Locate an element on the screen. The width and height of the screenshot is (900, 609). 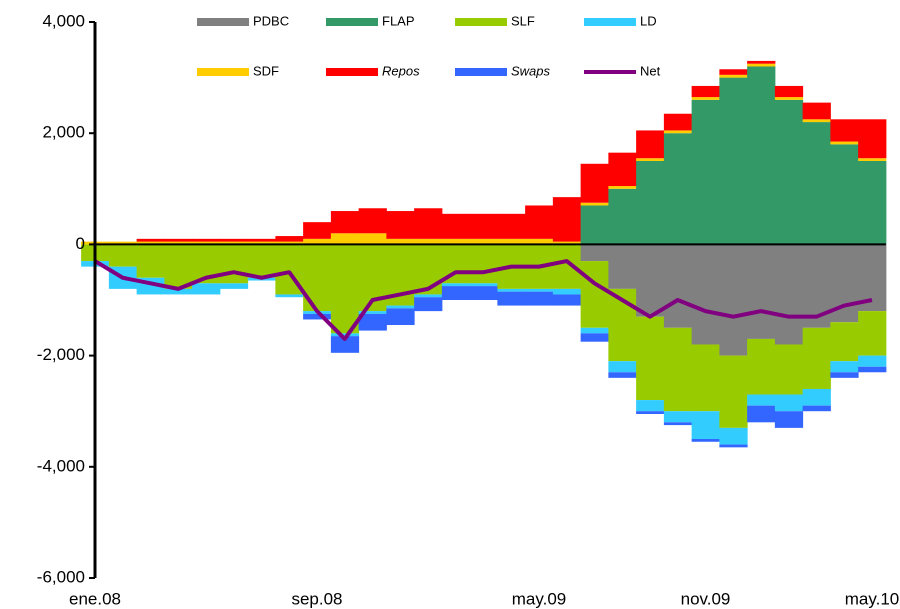
legend-label: SLF is located at coordinates (523, 20).